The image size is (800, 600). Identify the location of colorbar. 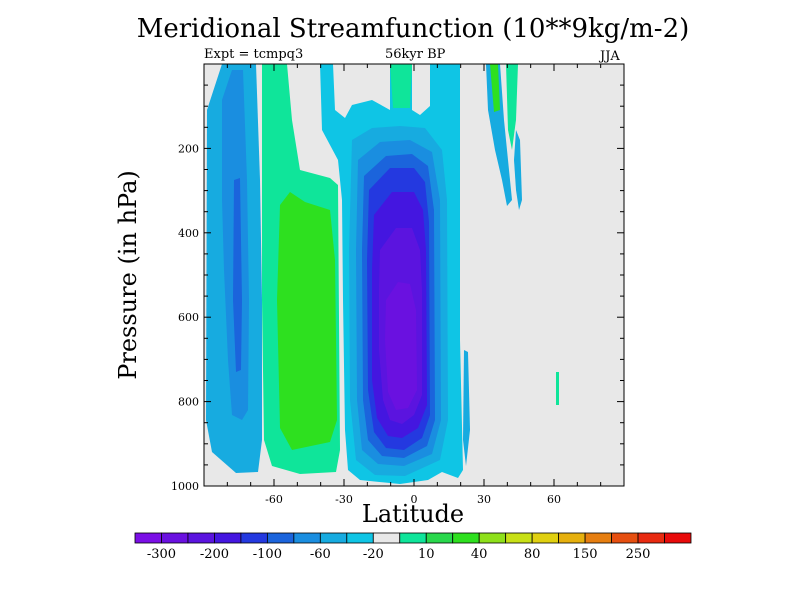
(413, 538).